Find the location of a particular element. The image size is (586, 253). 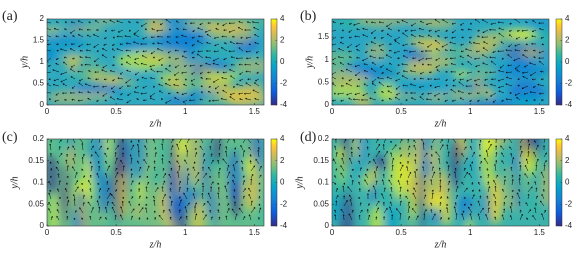

y-tick-label: 0.15 is located at coordinates (321, 160).